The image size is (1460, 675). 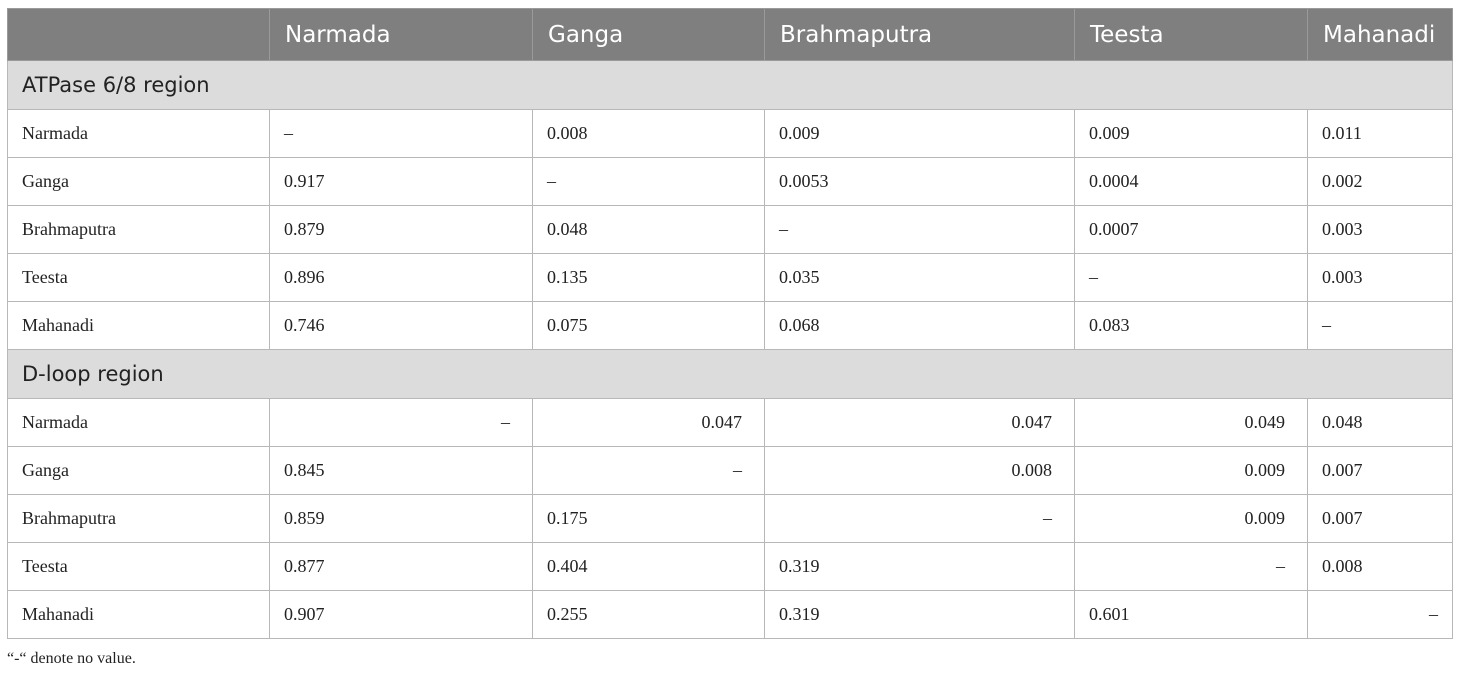 What do you see at coordinates (648, 566) in the screenshot?
I see `table-cell: 0.404` at bounding box center [648, 566].